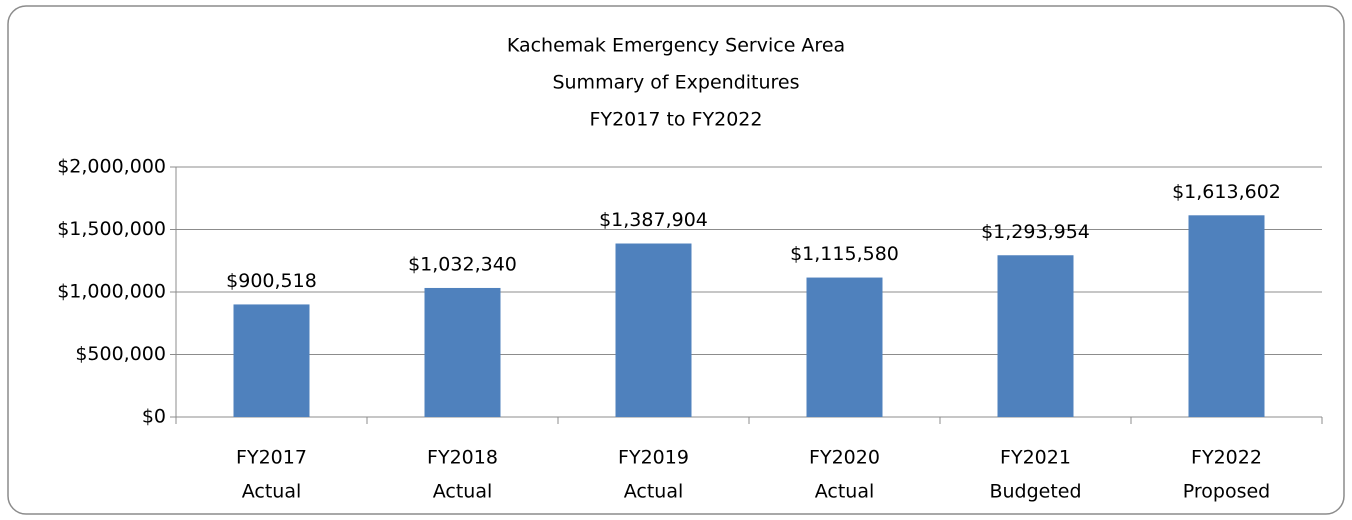  I want to click on x-tick-label: Budgeted, so click(1035, 492).